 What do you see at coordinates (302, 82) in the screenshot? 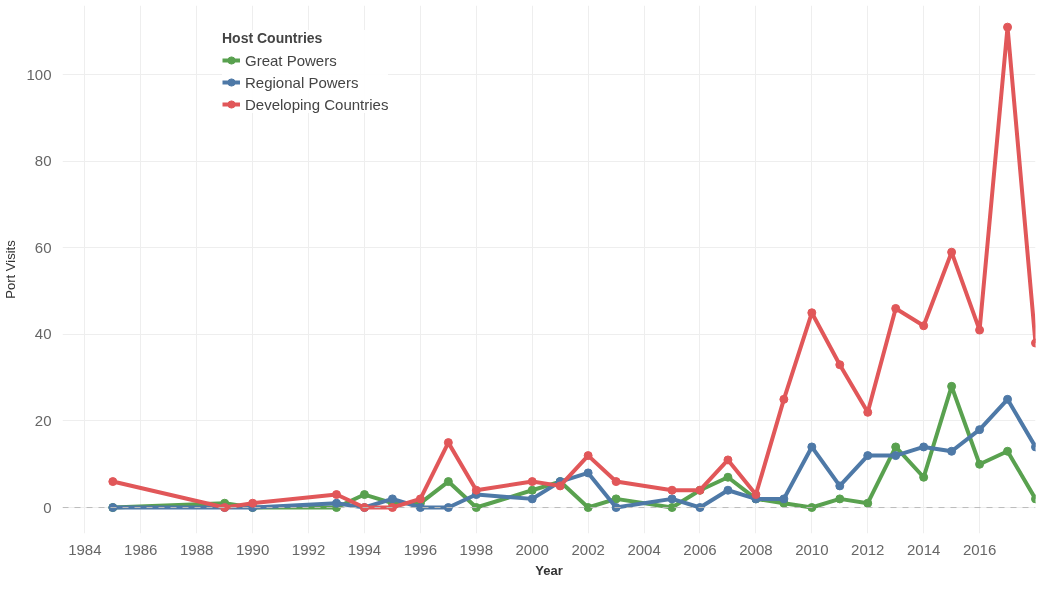
I see `legend-label: Regional Powers` at bounding box center [302, 82].